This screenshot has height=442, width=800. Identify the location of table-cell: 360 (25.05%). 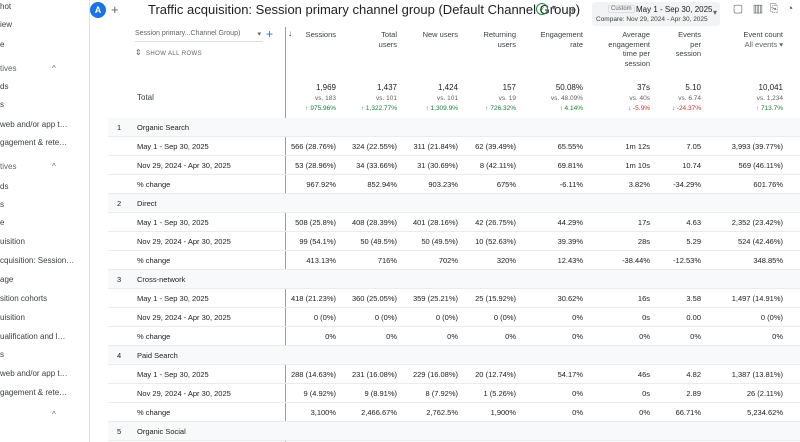
(374, 298).